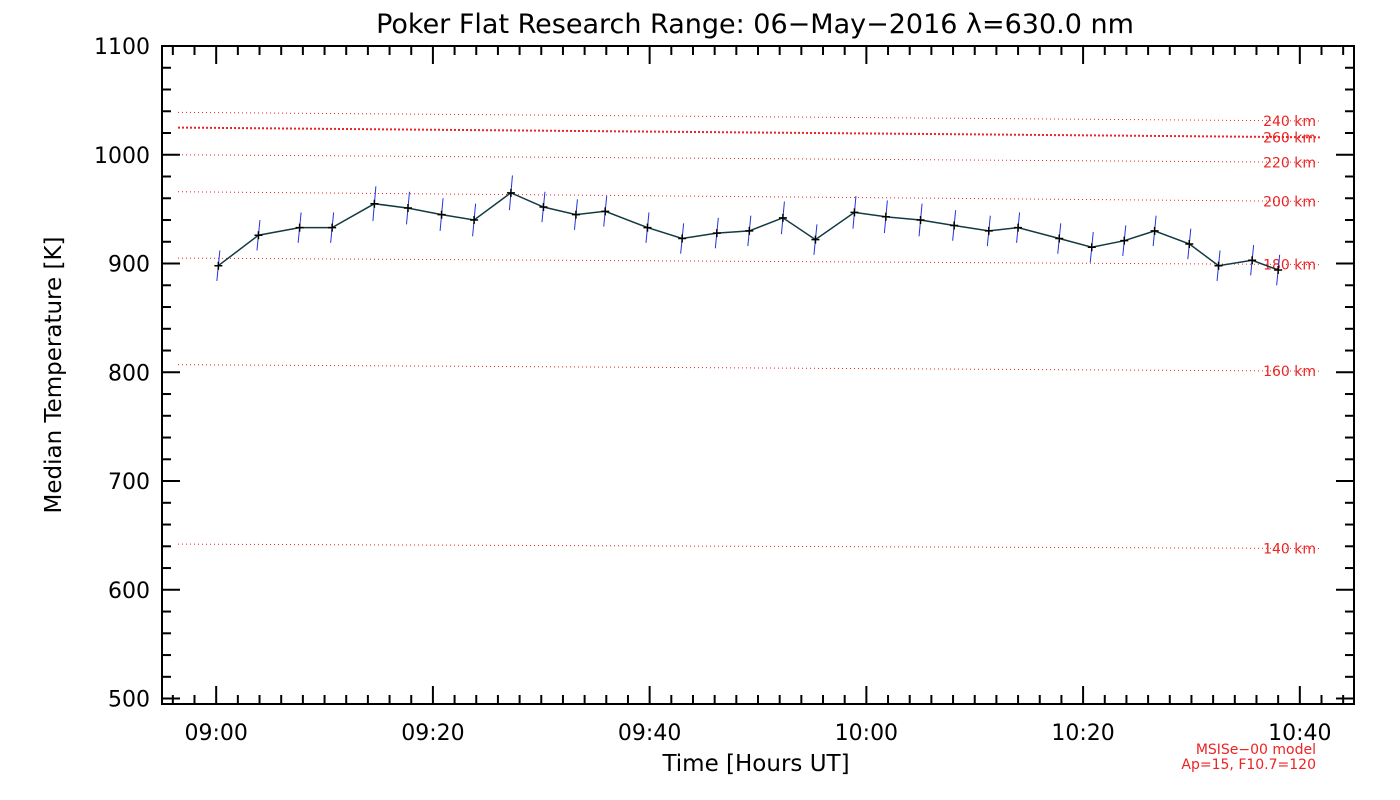 The height and width of the screenshot is (800, 1400). I want to click on parameters-footnote: Ap=15, F10.7=120, so click(1248, 765).